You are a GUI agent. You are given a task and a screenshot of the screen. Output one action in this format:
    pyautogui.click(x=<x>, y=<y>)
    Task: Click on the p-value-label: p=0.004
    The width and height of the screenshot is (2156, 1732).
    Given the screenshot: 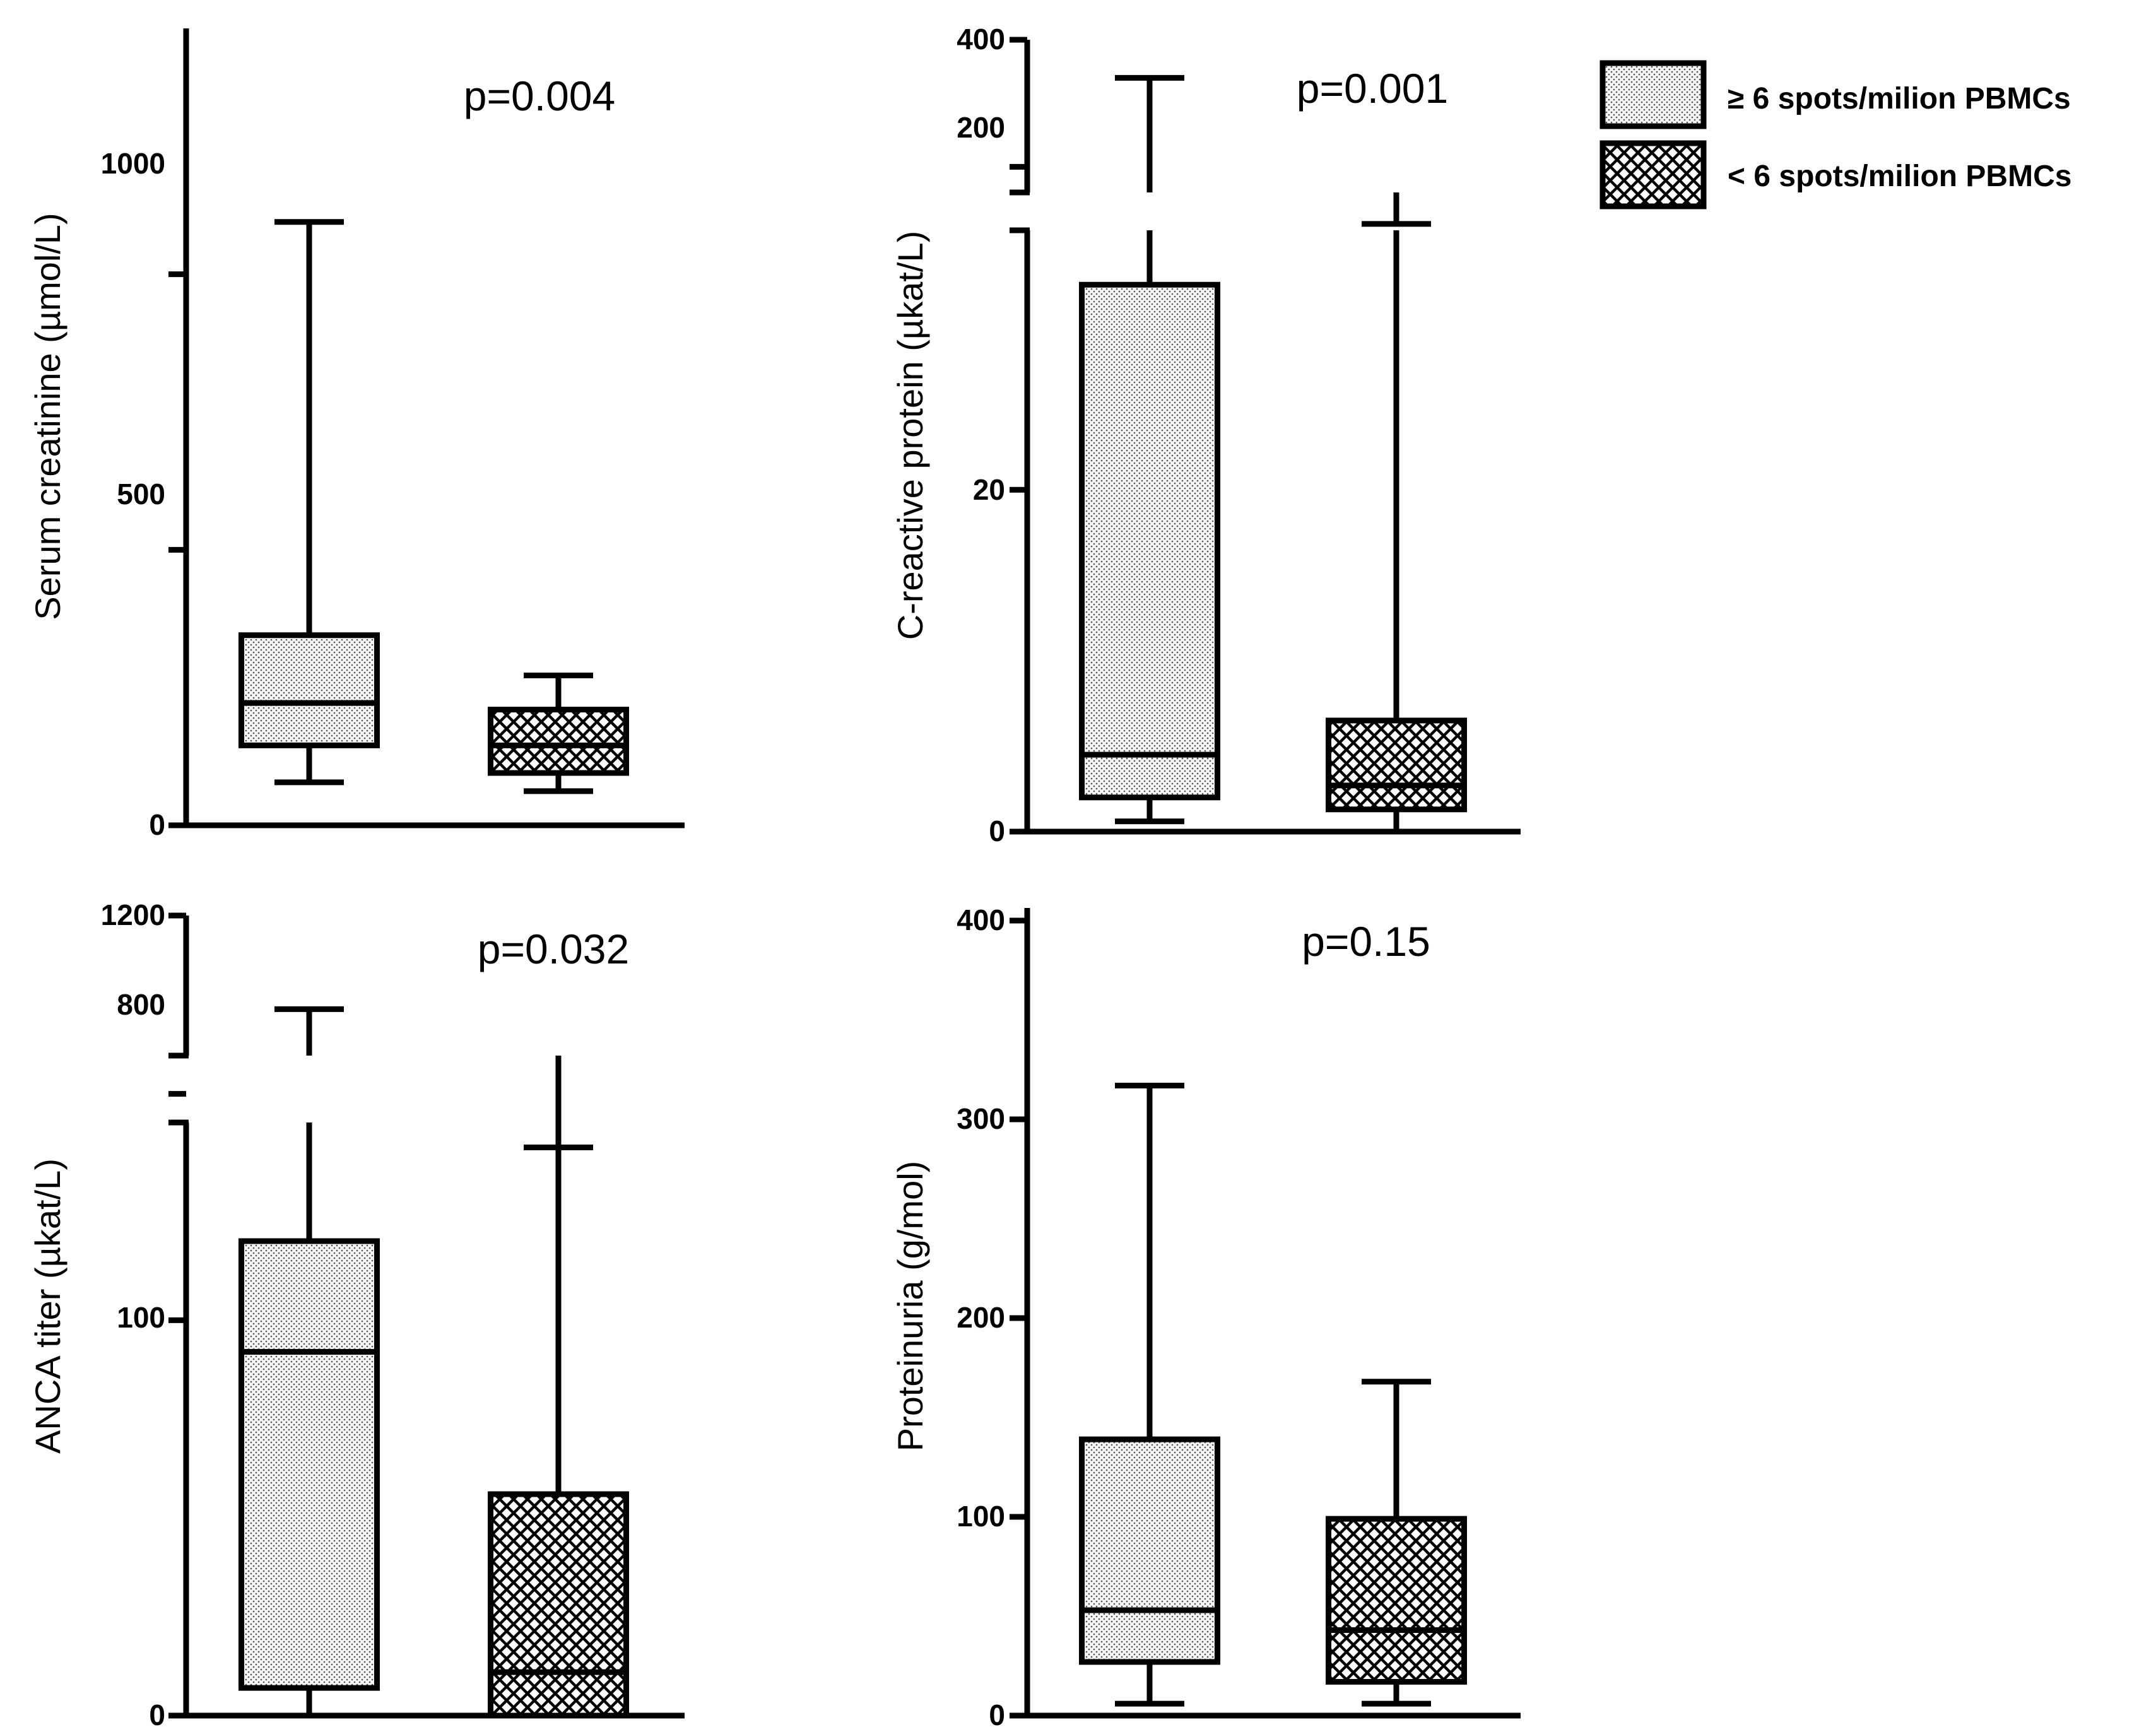 What is the action you would take?
    pyautogui.click(x=539, y=96)
    